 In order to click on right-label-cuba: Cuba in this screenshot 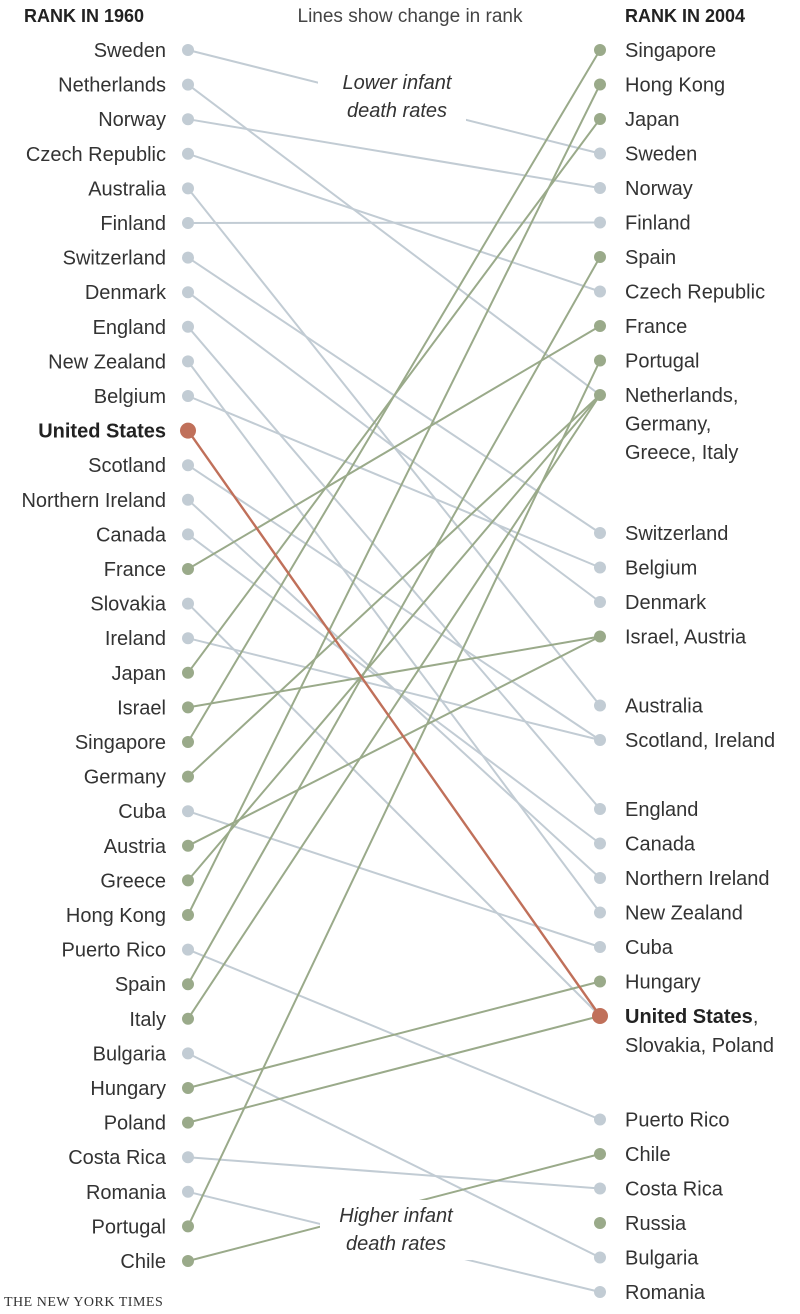, I will do `click(649, 948)`.